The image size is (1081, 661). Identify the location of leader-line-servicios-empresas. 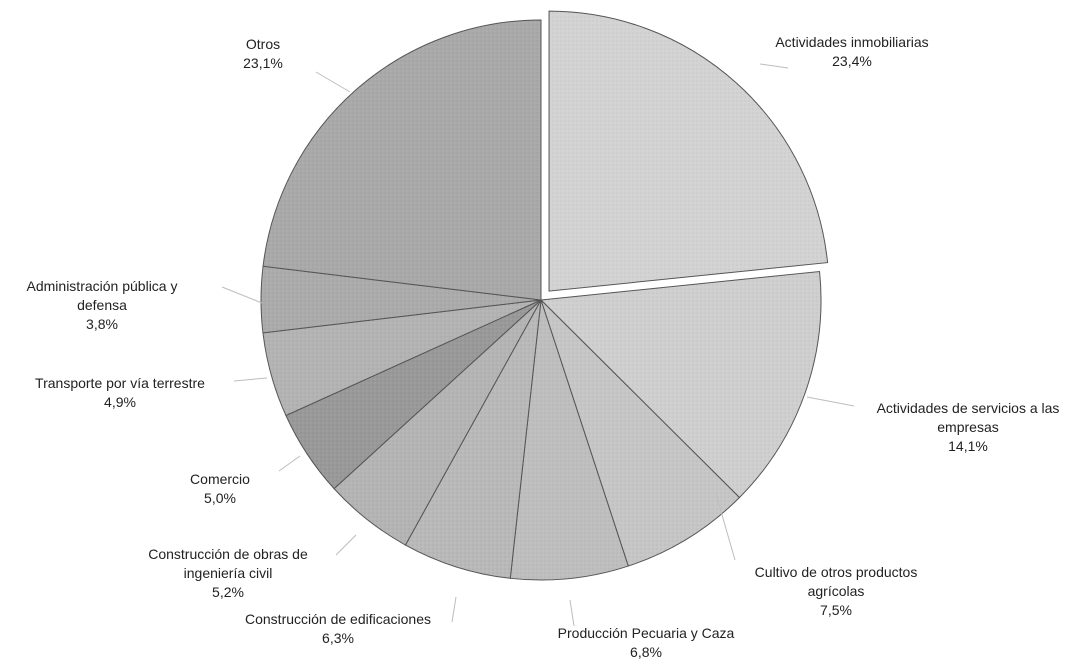
(830, 401).